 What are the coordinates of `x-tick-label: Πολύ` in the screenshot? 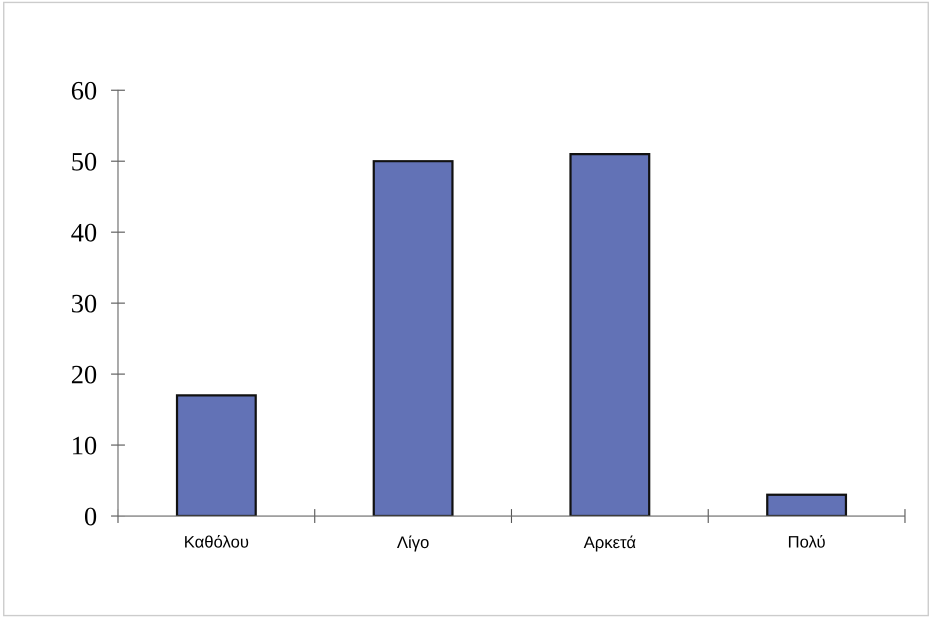 It's located at (806, 541).